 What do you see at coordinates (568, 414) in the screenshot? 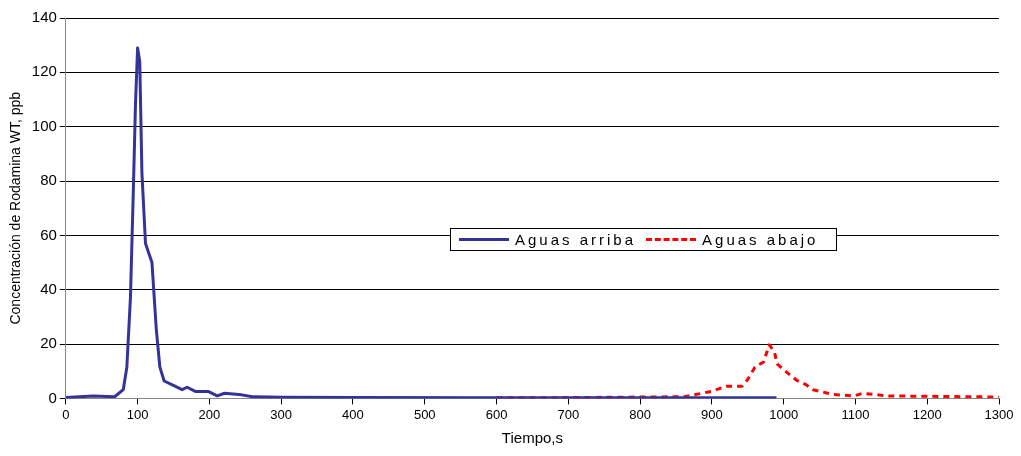
I see `x-tick-label: 700` at bounding box center [568, 414].